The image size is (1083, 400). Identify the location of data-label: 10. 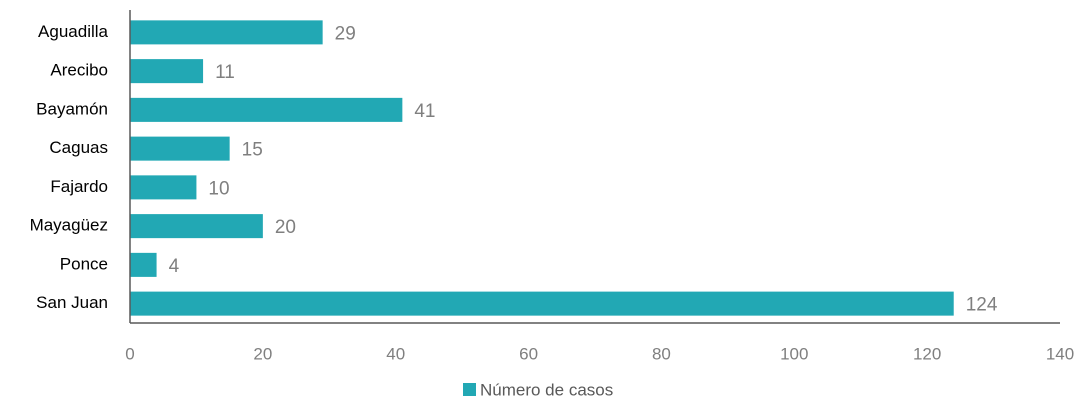
(218, 188).